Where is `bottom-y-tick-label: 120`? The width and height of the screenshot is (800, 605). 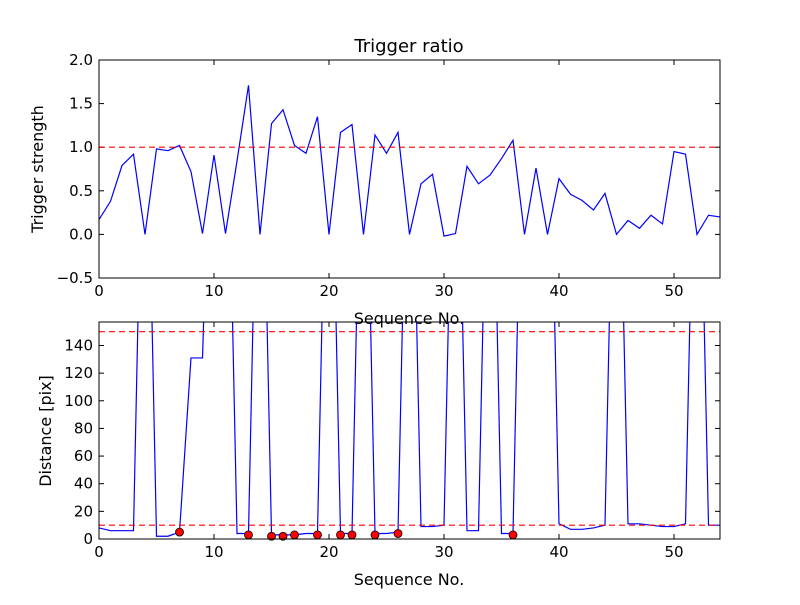 bottom-y-tick-label: 120 is located at coordinates (78, 373).